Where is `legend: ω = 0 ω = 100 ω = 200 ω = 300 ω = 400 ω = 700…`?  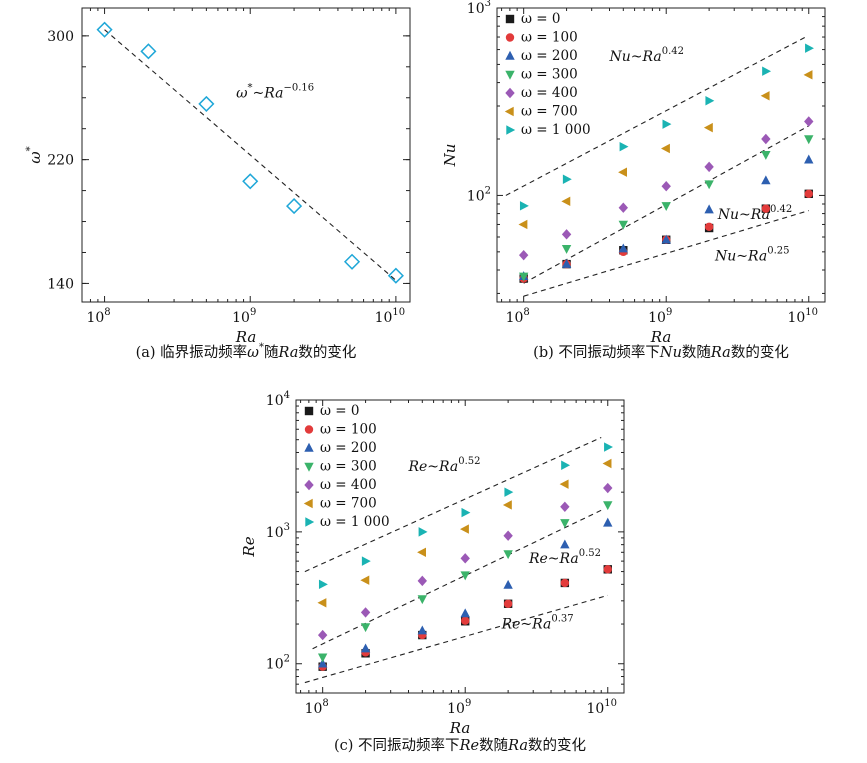
legend: ω = 0 ω = 100 ω = 200 ω = 300 ω = 400 ω = 700… is located at coordinates (346, 466).